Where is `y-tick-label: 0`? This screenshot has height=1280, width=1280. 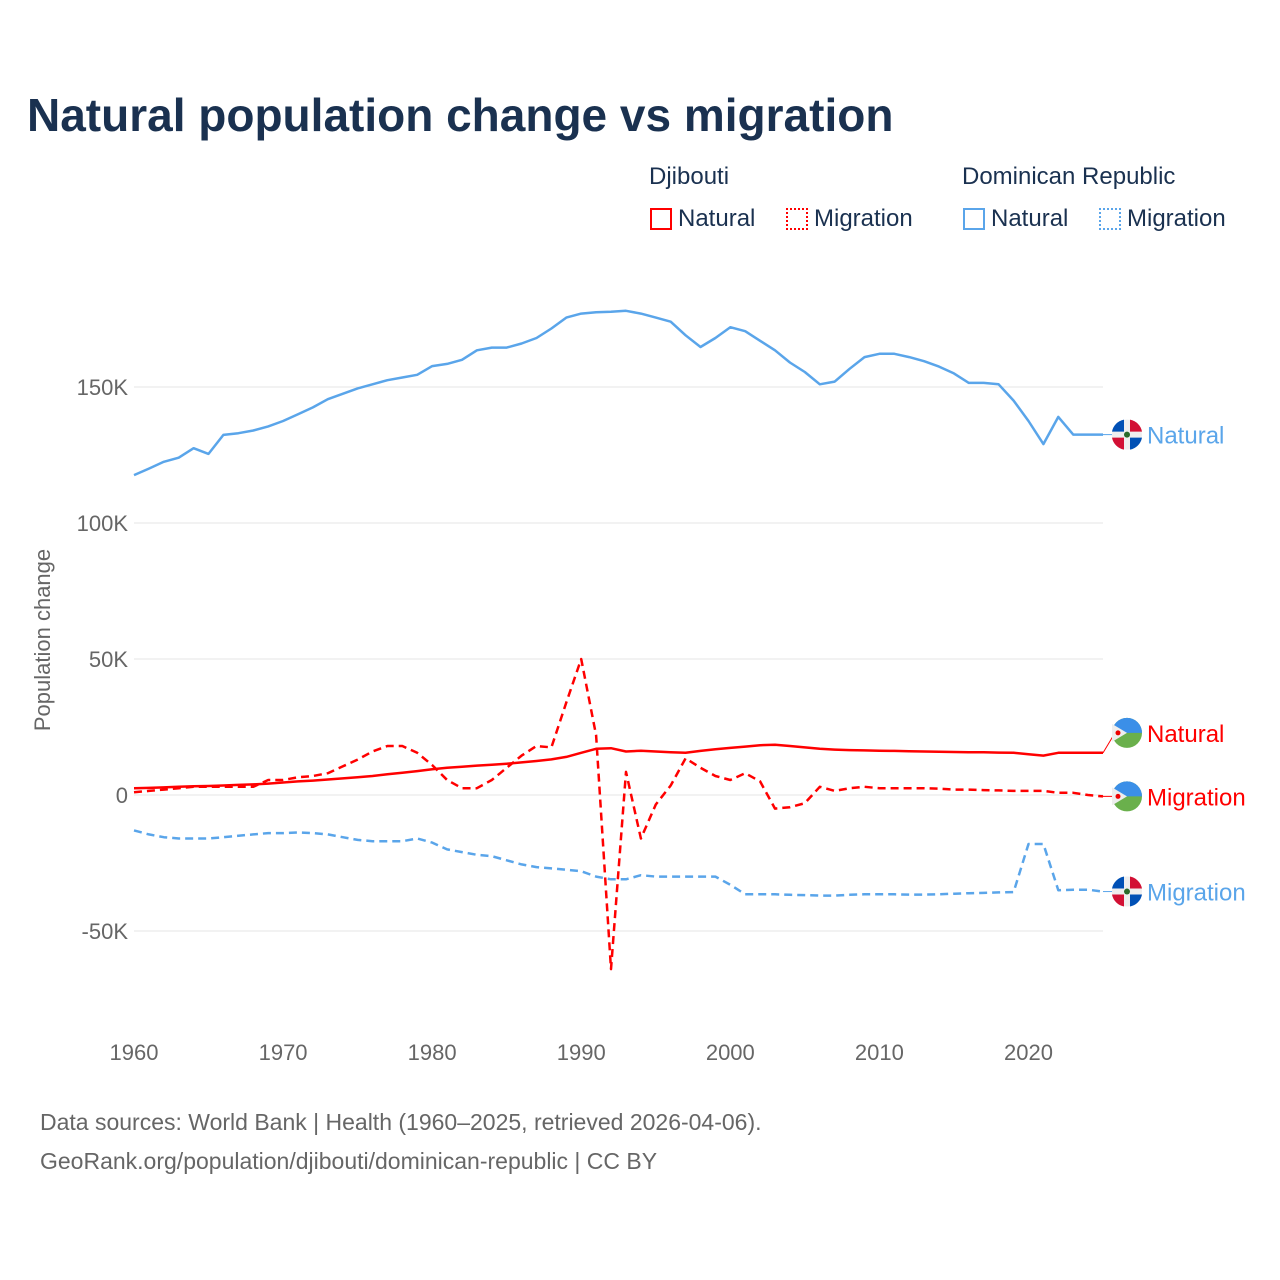
y-tick-label: 0 is located at coordinates (122, 795).